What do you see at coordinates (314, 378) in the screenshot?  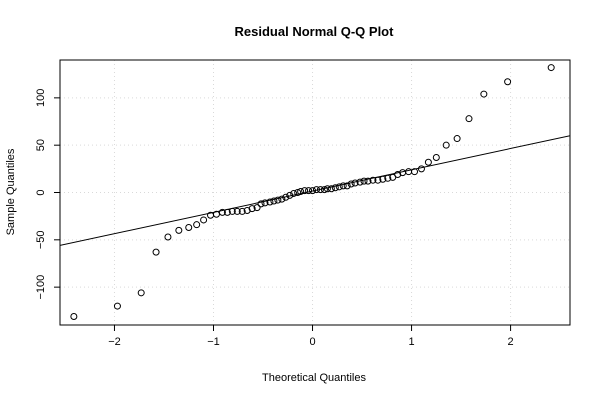 I see `x-axis-title: Theoretical Quantiles` at bounding box center [314, 378].